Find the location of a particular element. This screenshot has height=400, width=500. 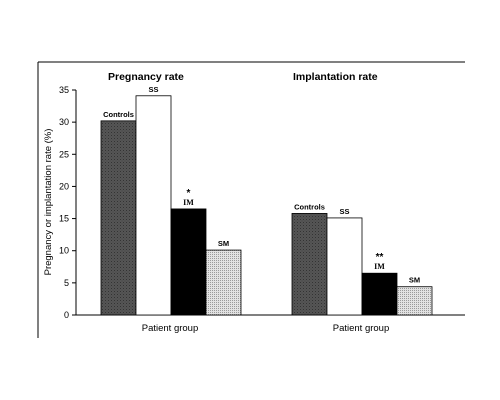

y-tick-label: 15 is located at coordinates (64, 219).